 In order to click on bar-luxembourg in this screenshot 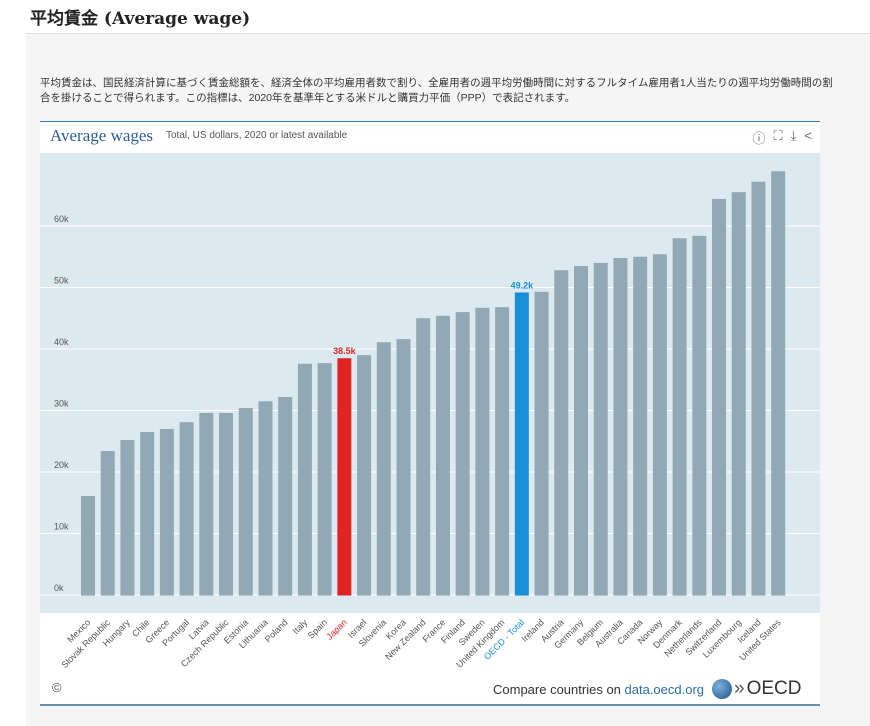, I will do `click(738, 394)`.